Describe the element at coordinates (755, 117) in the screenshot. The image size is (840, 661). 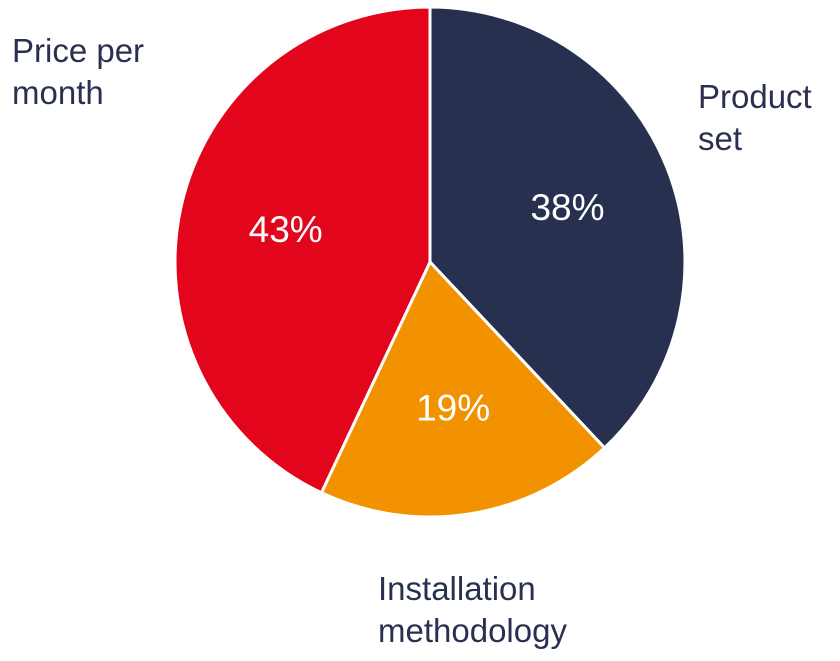
I see `slice-label-product-set: Product set` at that location.